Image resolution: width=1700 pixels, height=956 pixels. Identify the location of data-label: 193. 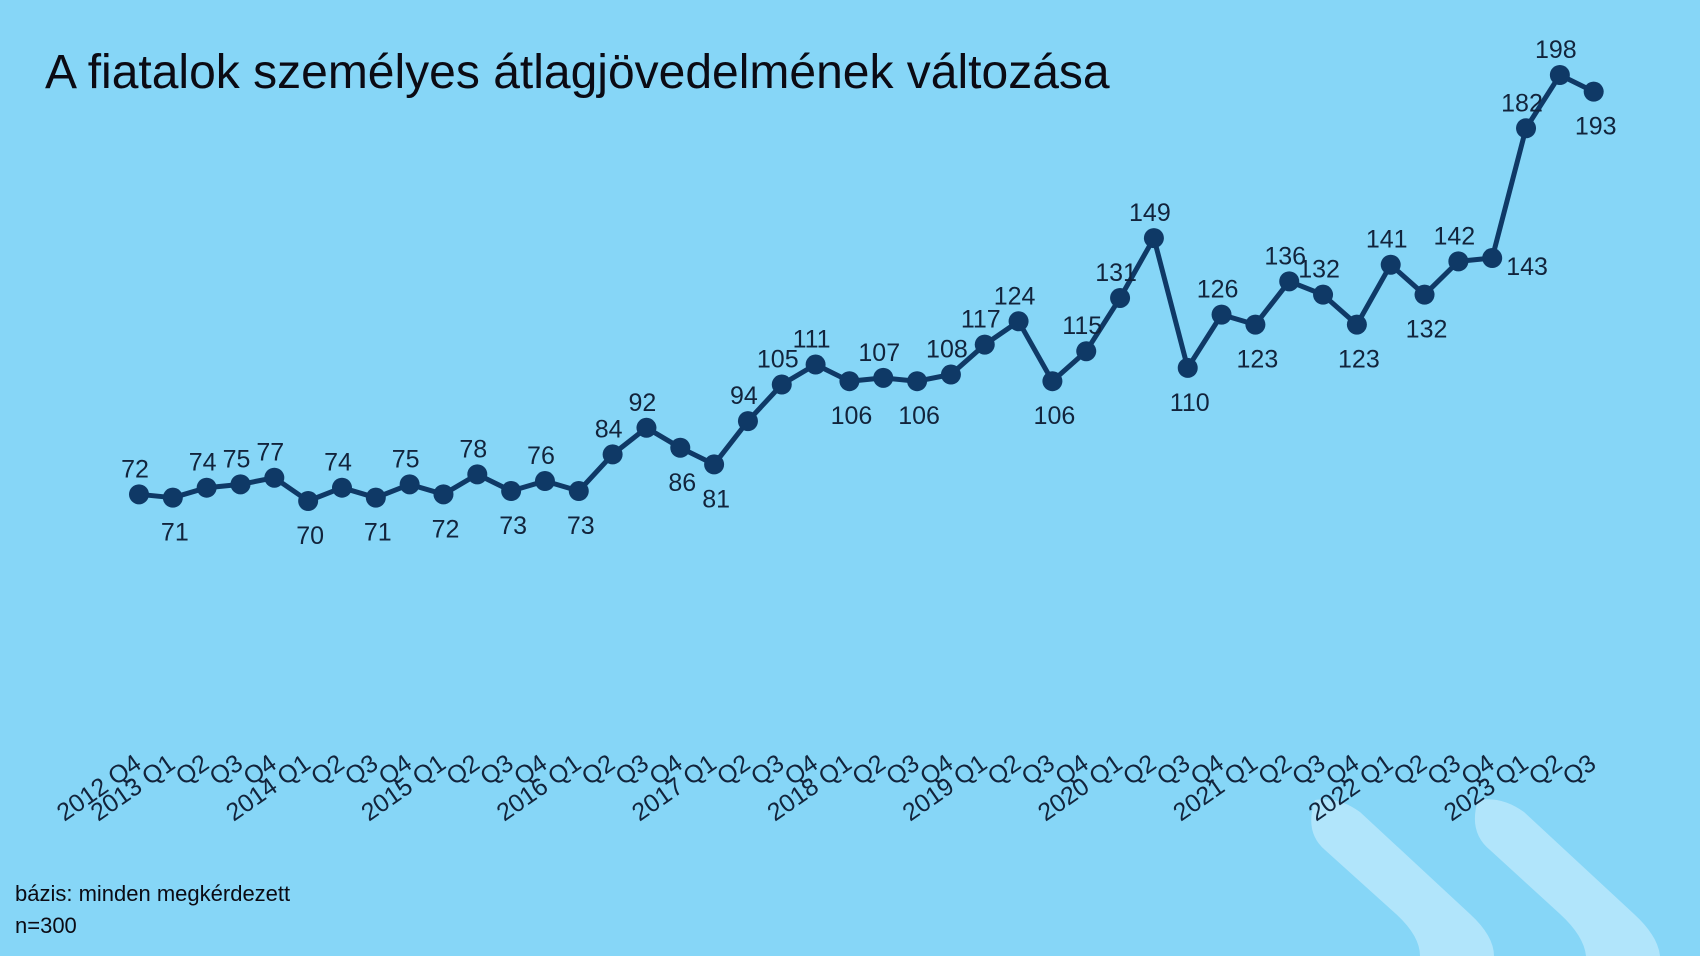
(1596, 127).